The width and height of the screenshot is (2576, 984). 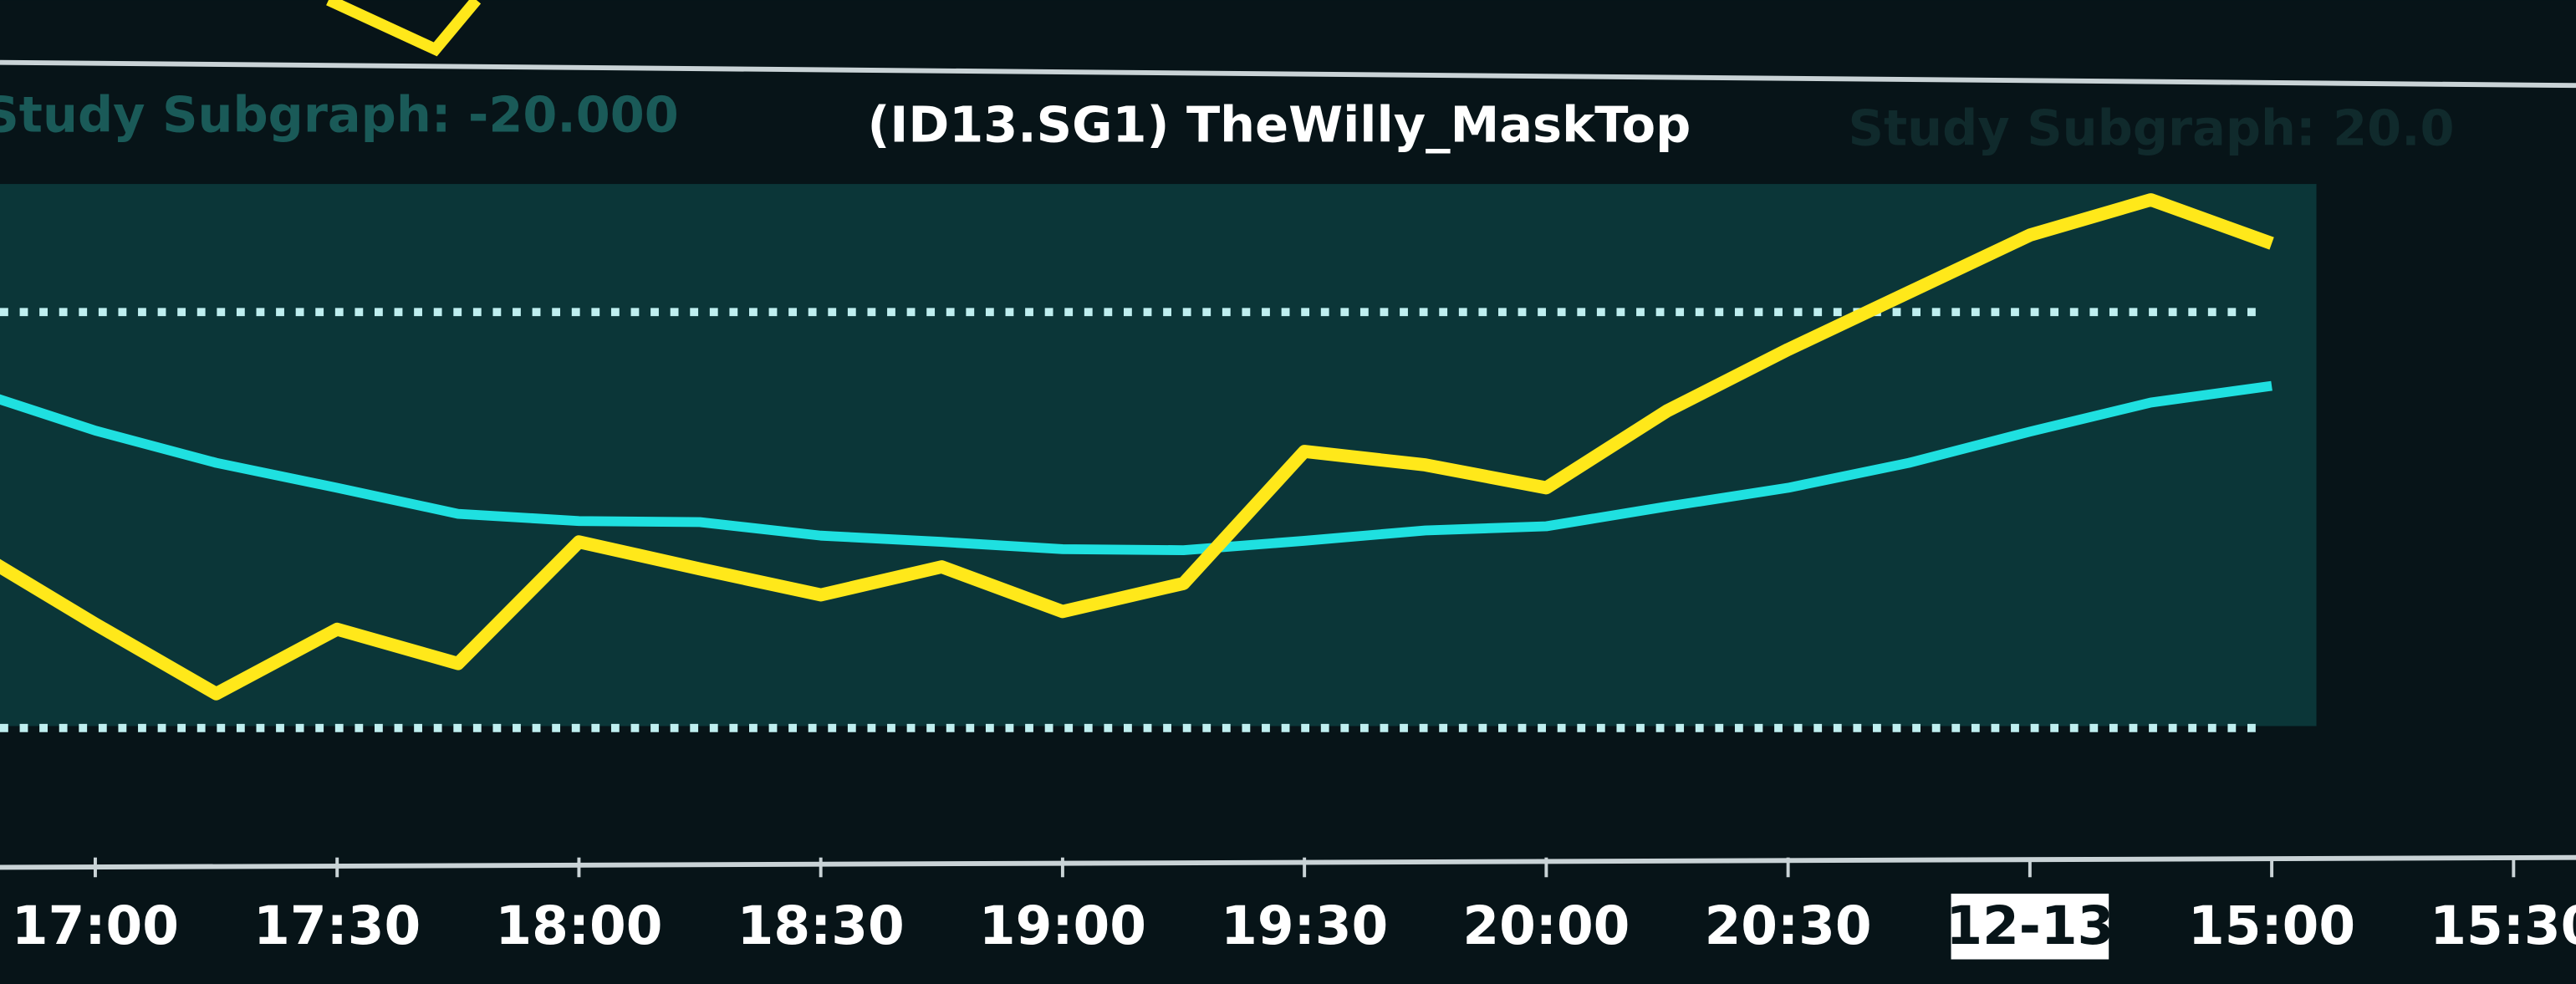 I want to click on x-tick-label: 12-13, so click(x=2030, y=925).